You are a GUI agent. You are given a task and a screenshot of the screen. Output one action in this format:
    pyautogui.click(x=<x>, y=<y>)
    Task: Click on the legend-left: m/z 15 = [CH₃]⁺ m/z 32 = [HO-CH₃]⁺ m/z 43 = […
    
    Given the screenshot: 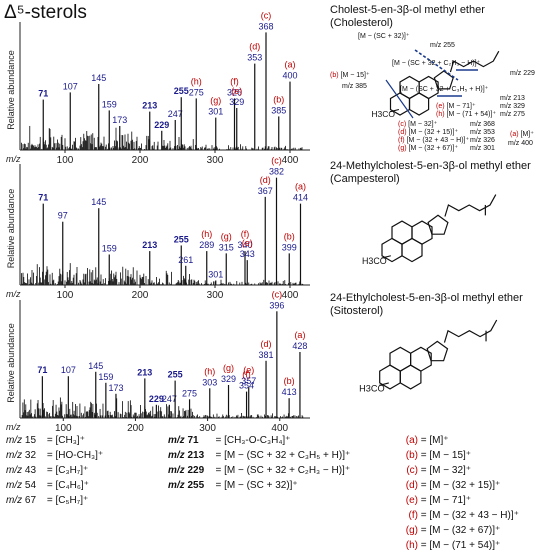 What is the action you would take?
    pyautogui.click(x=54, y=470)
    